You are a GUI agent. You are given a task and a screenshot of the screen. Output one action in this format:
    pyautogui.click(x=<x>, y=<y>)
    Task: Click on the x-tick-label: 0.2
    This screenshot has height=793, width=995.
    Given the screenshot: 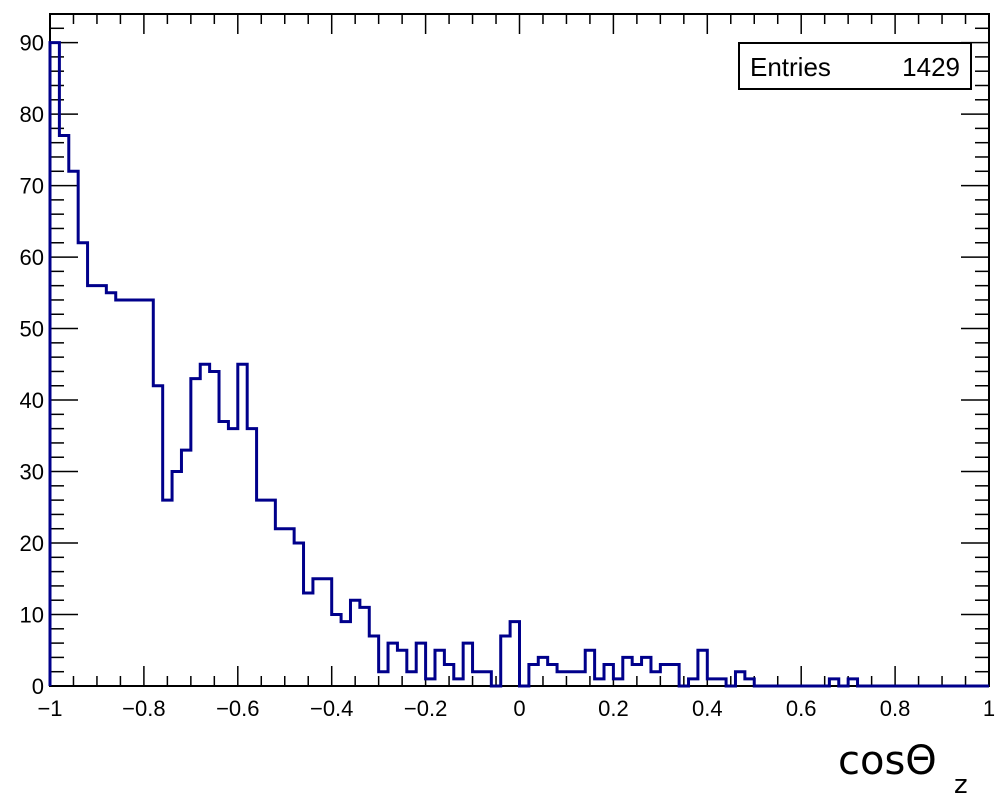 What is the action you would take?
    pyautogui.click(x=613, y=708)
    